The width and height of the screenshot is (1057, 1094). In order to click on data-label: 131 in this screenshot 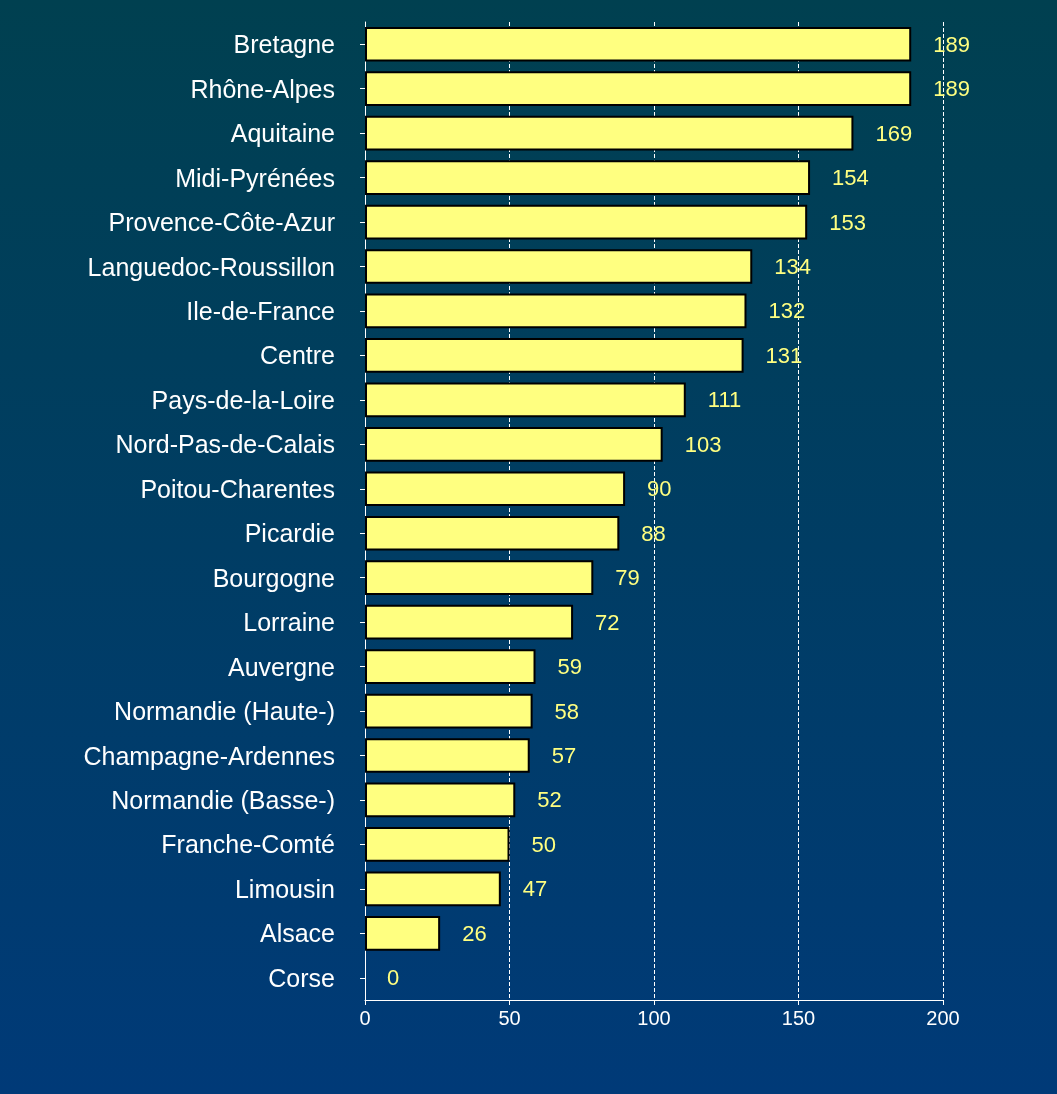, I will do `click(784, 355)`.